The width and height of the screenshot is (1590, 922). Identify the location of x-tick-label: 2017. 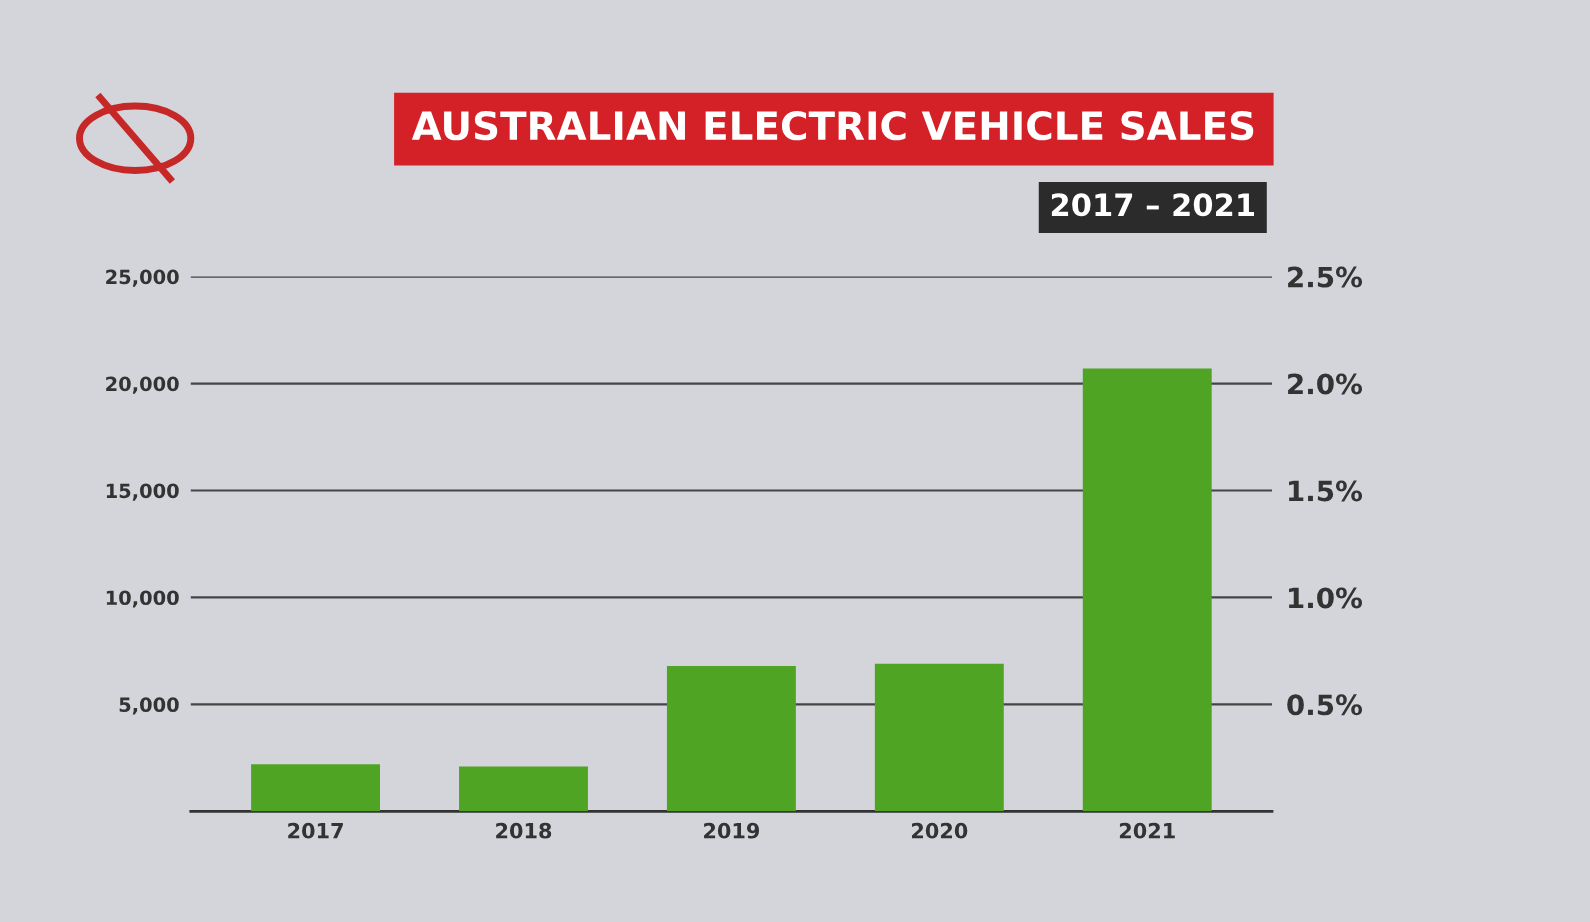
(315, 830).